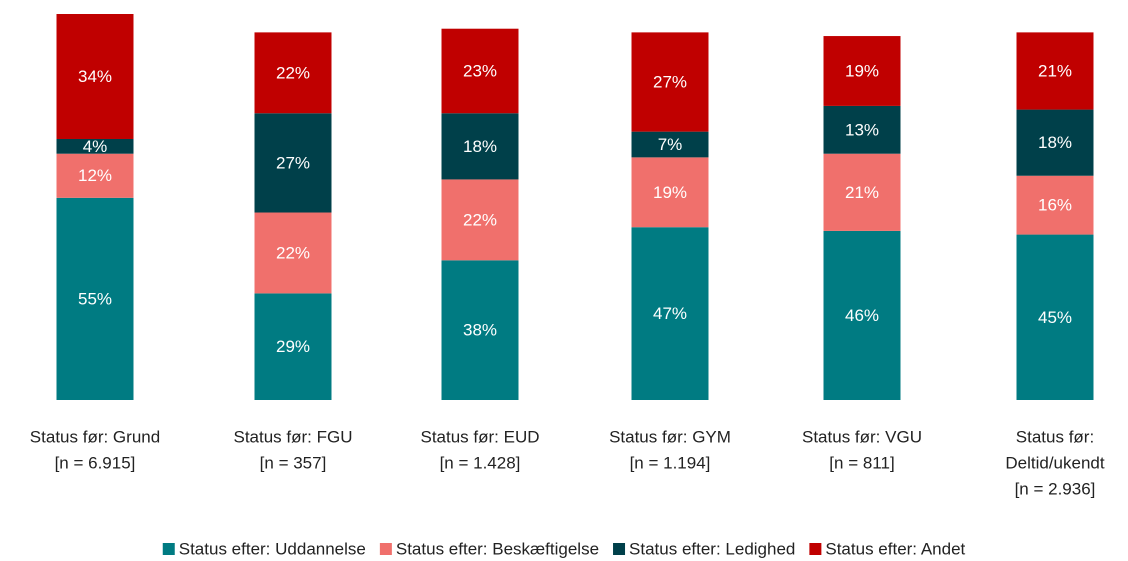  What do you see at coordinates (1055, 462) in the screenshot?
I see `x-tick-label: Deltid/ukendt` at bounding box center [1055, 462].